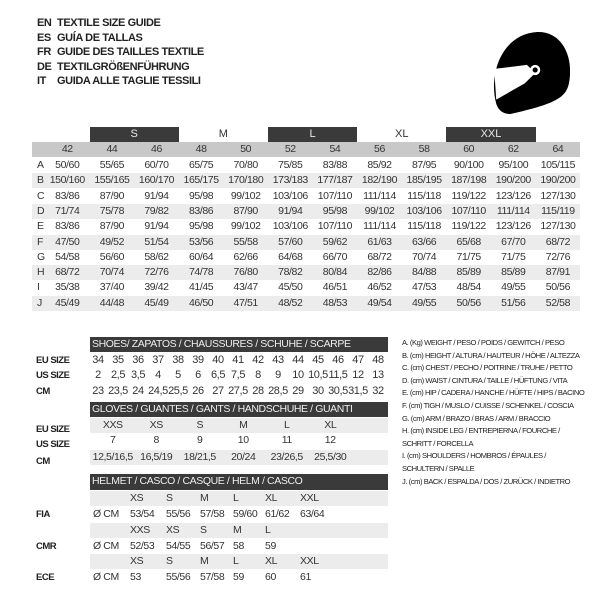 This screenshot has width=600, height=600. I want to click on row-label: I, so click(38, 287).